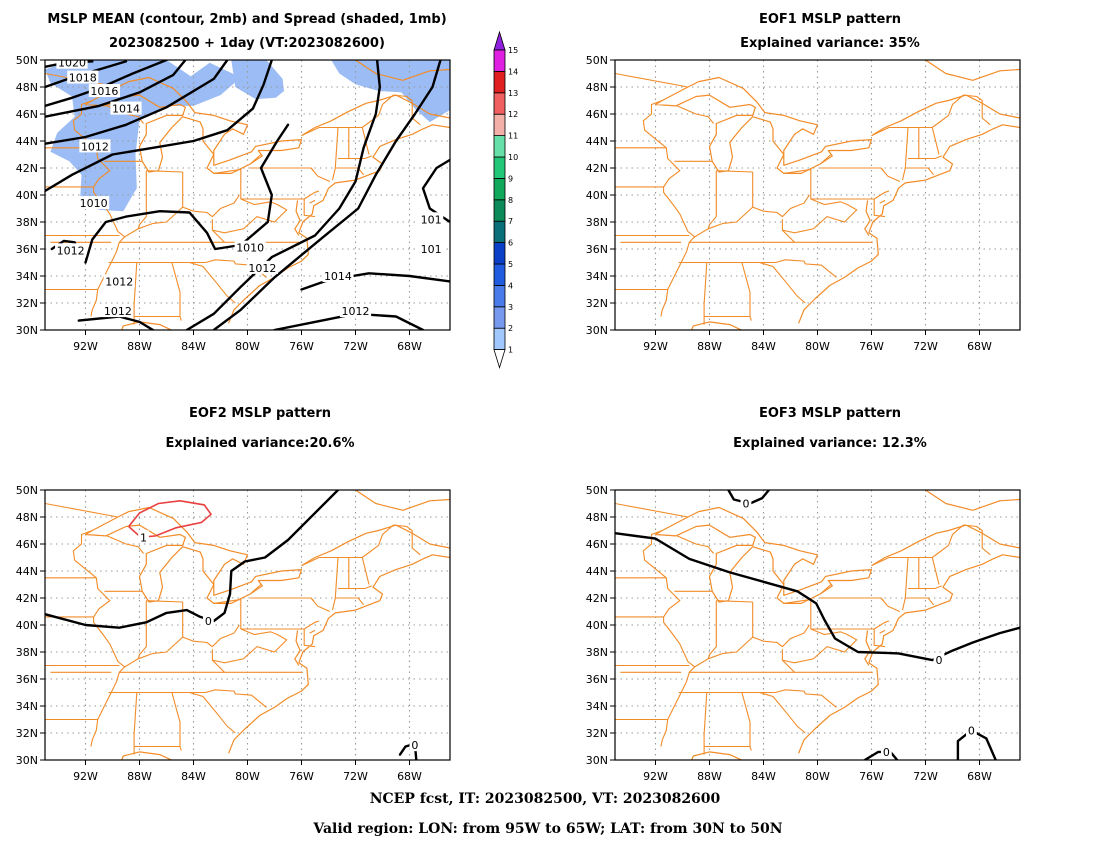  What do you see at coordinates (250, 248) in the screenshot?
I see `contour-label: 1010` at bounding box center [250, 248].